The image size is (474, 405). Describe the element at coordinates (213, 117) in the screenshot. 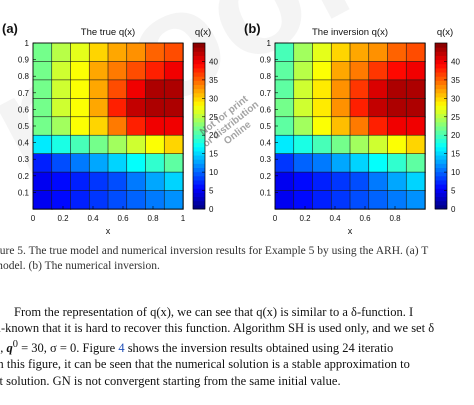

I see `colorbar-tick-label: 25` at that location.